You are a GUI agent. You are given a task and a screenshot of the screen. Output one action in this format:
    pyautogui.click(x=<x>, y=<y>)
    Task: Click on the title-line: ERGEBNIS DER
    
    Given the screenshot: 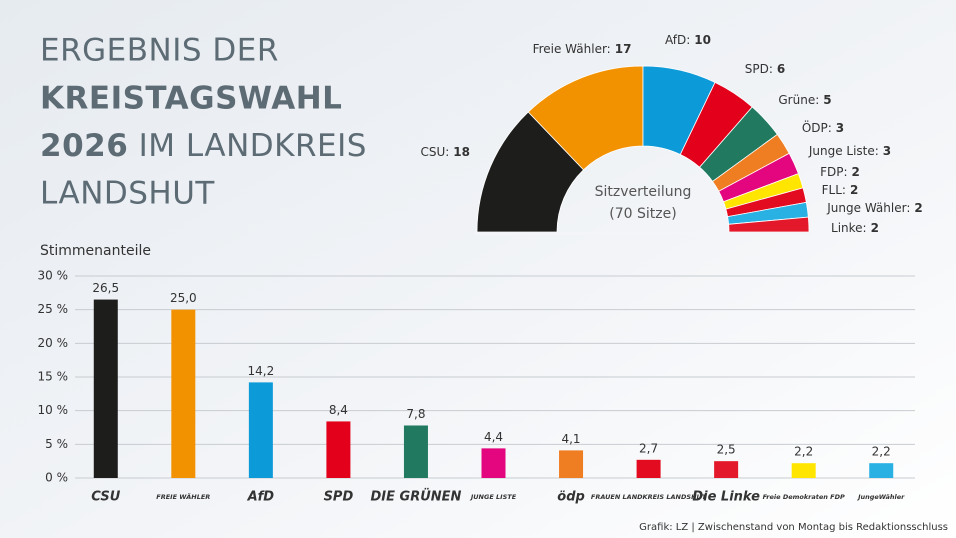 What is the action you would take?
    pyautogui.click(x=159, y=51)
    